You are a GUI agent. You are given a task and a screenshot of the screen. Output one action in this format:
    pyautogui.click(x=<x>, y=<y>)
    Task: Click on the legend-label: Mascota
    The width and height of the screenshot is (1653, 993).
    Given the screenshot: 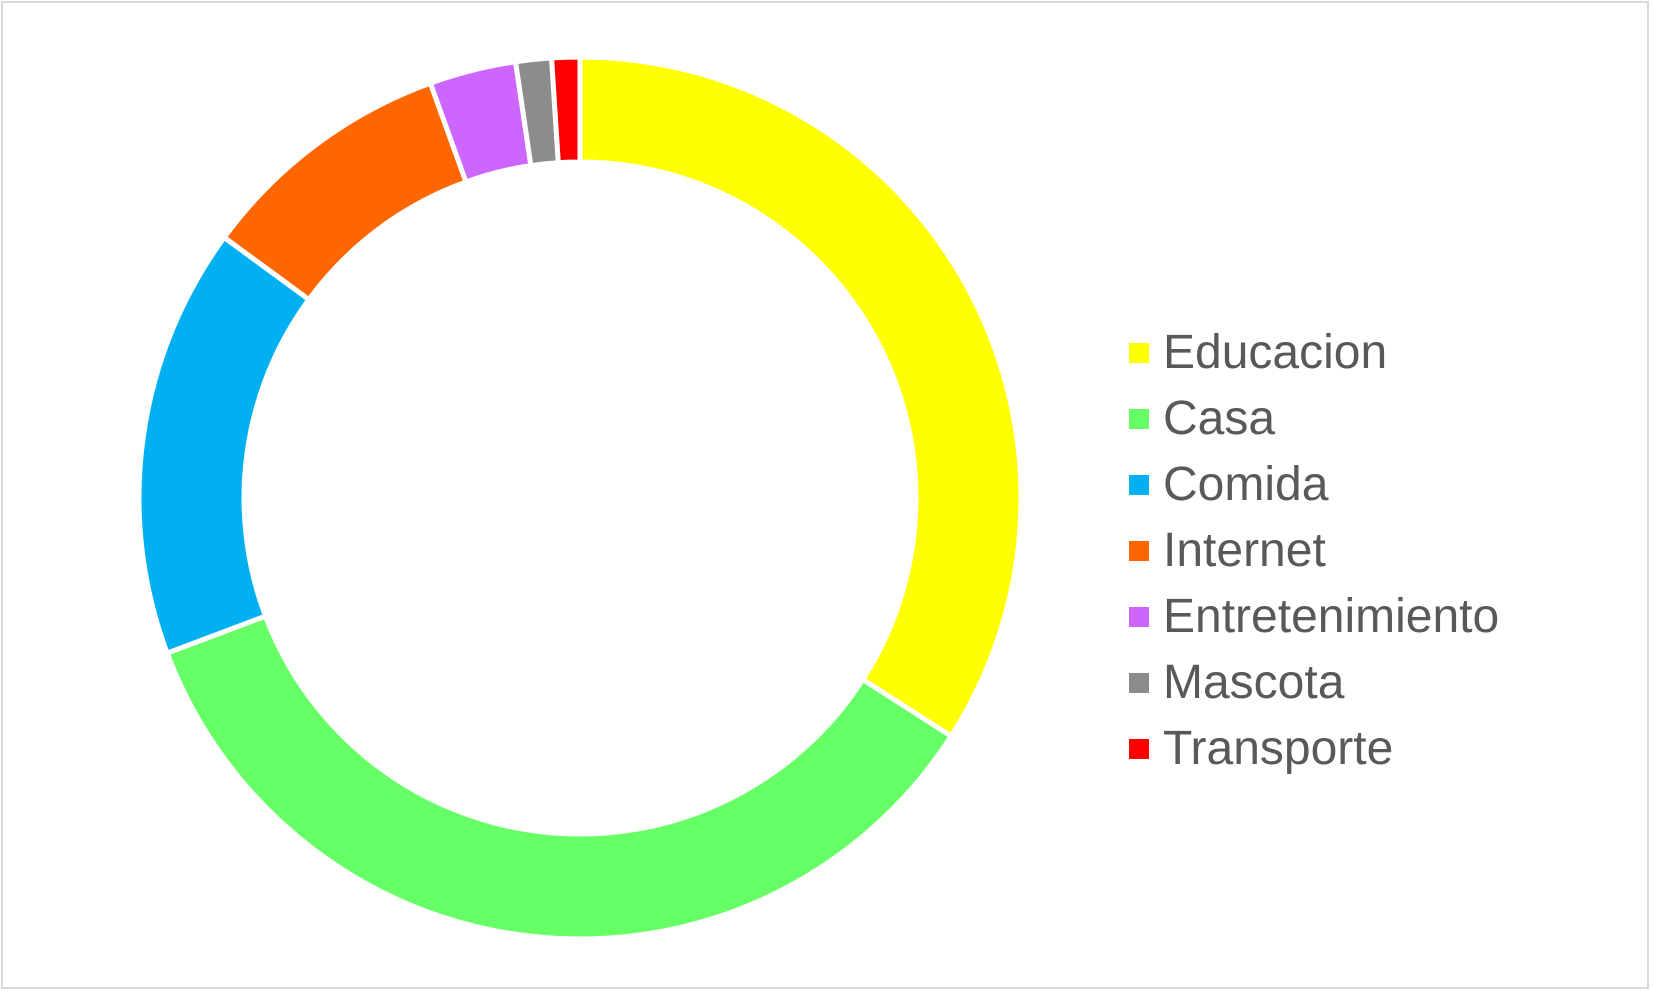 What is the action you would take?
    pyautogui.click(x=1254, y=682)
    